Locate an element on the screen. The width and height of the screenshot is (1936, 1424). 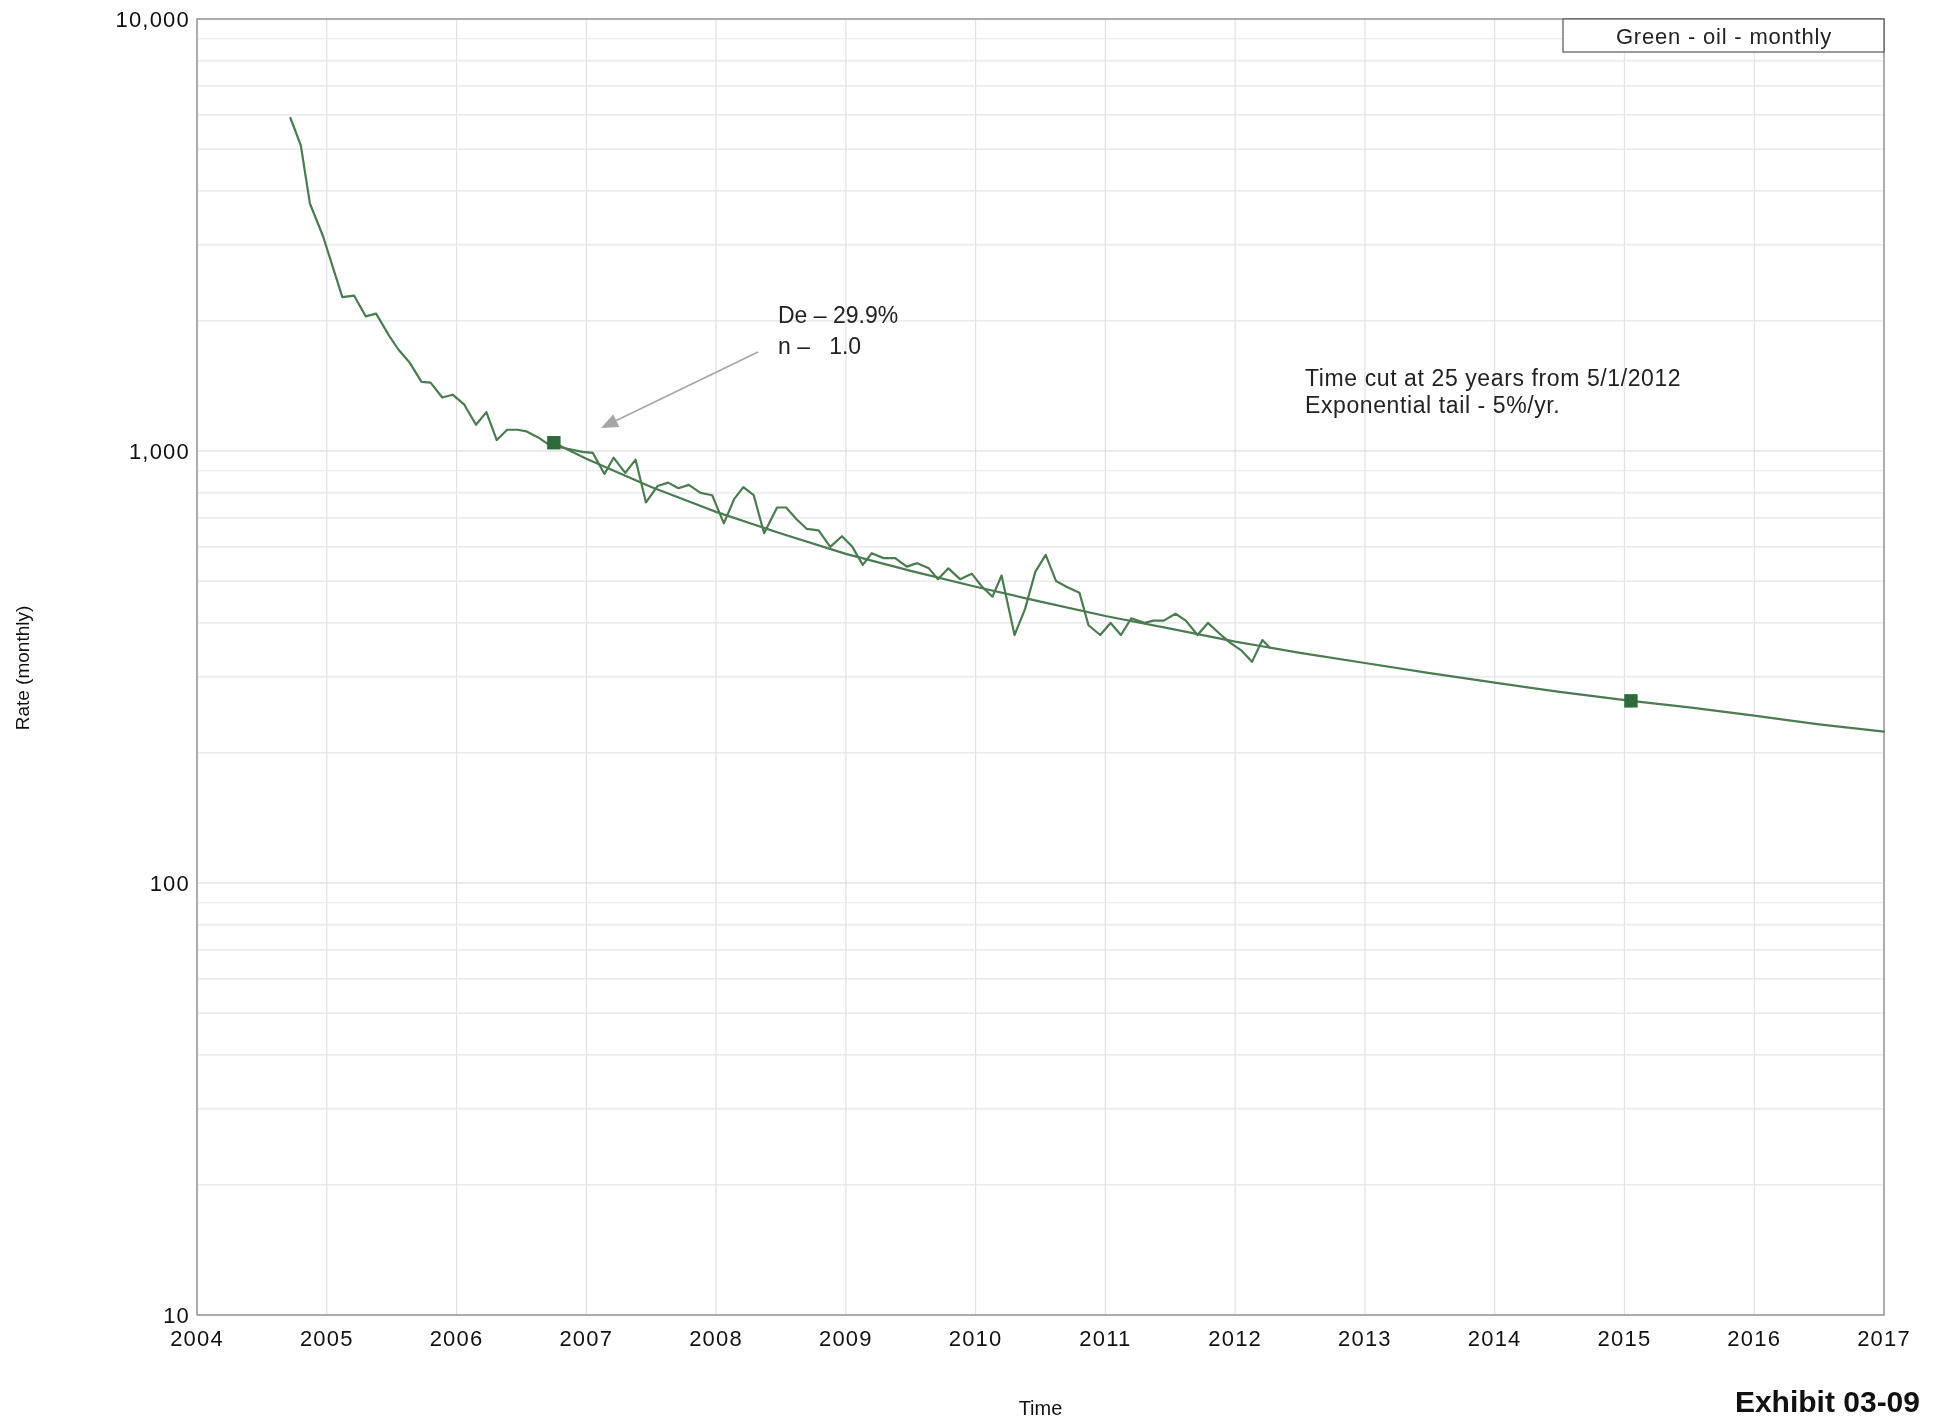
x-tick-label: 2017 is located at coordinates (1884, 1338).